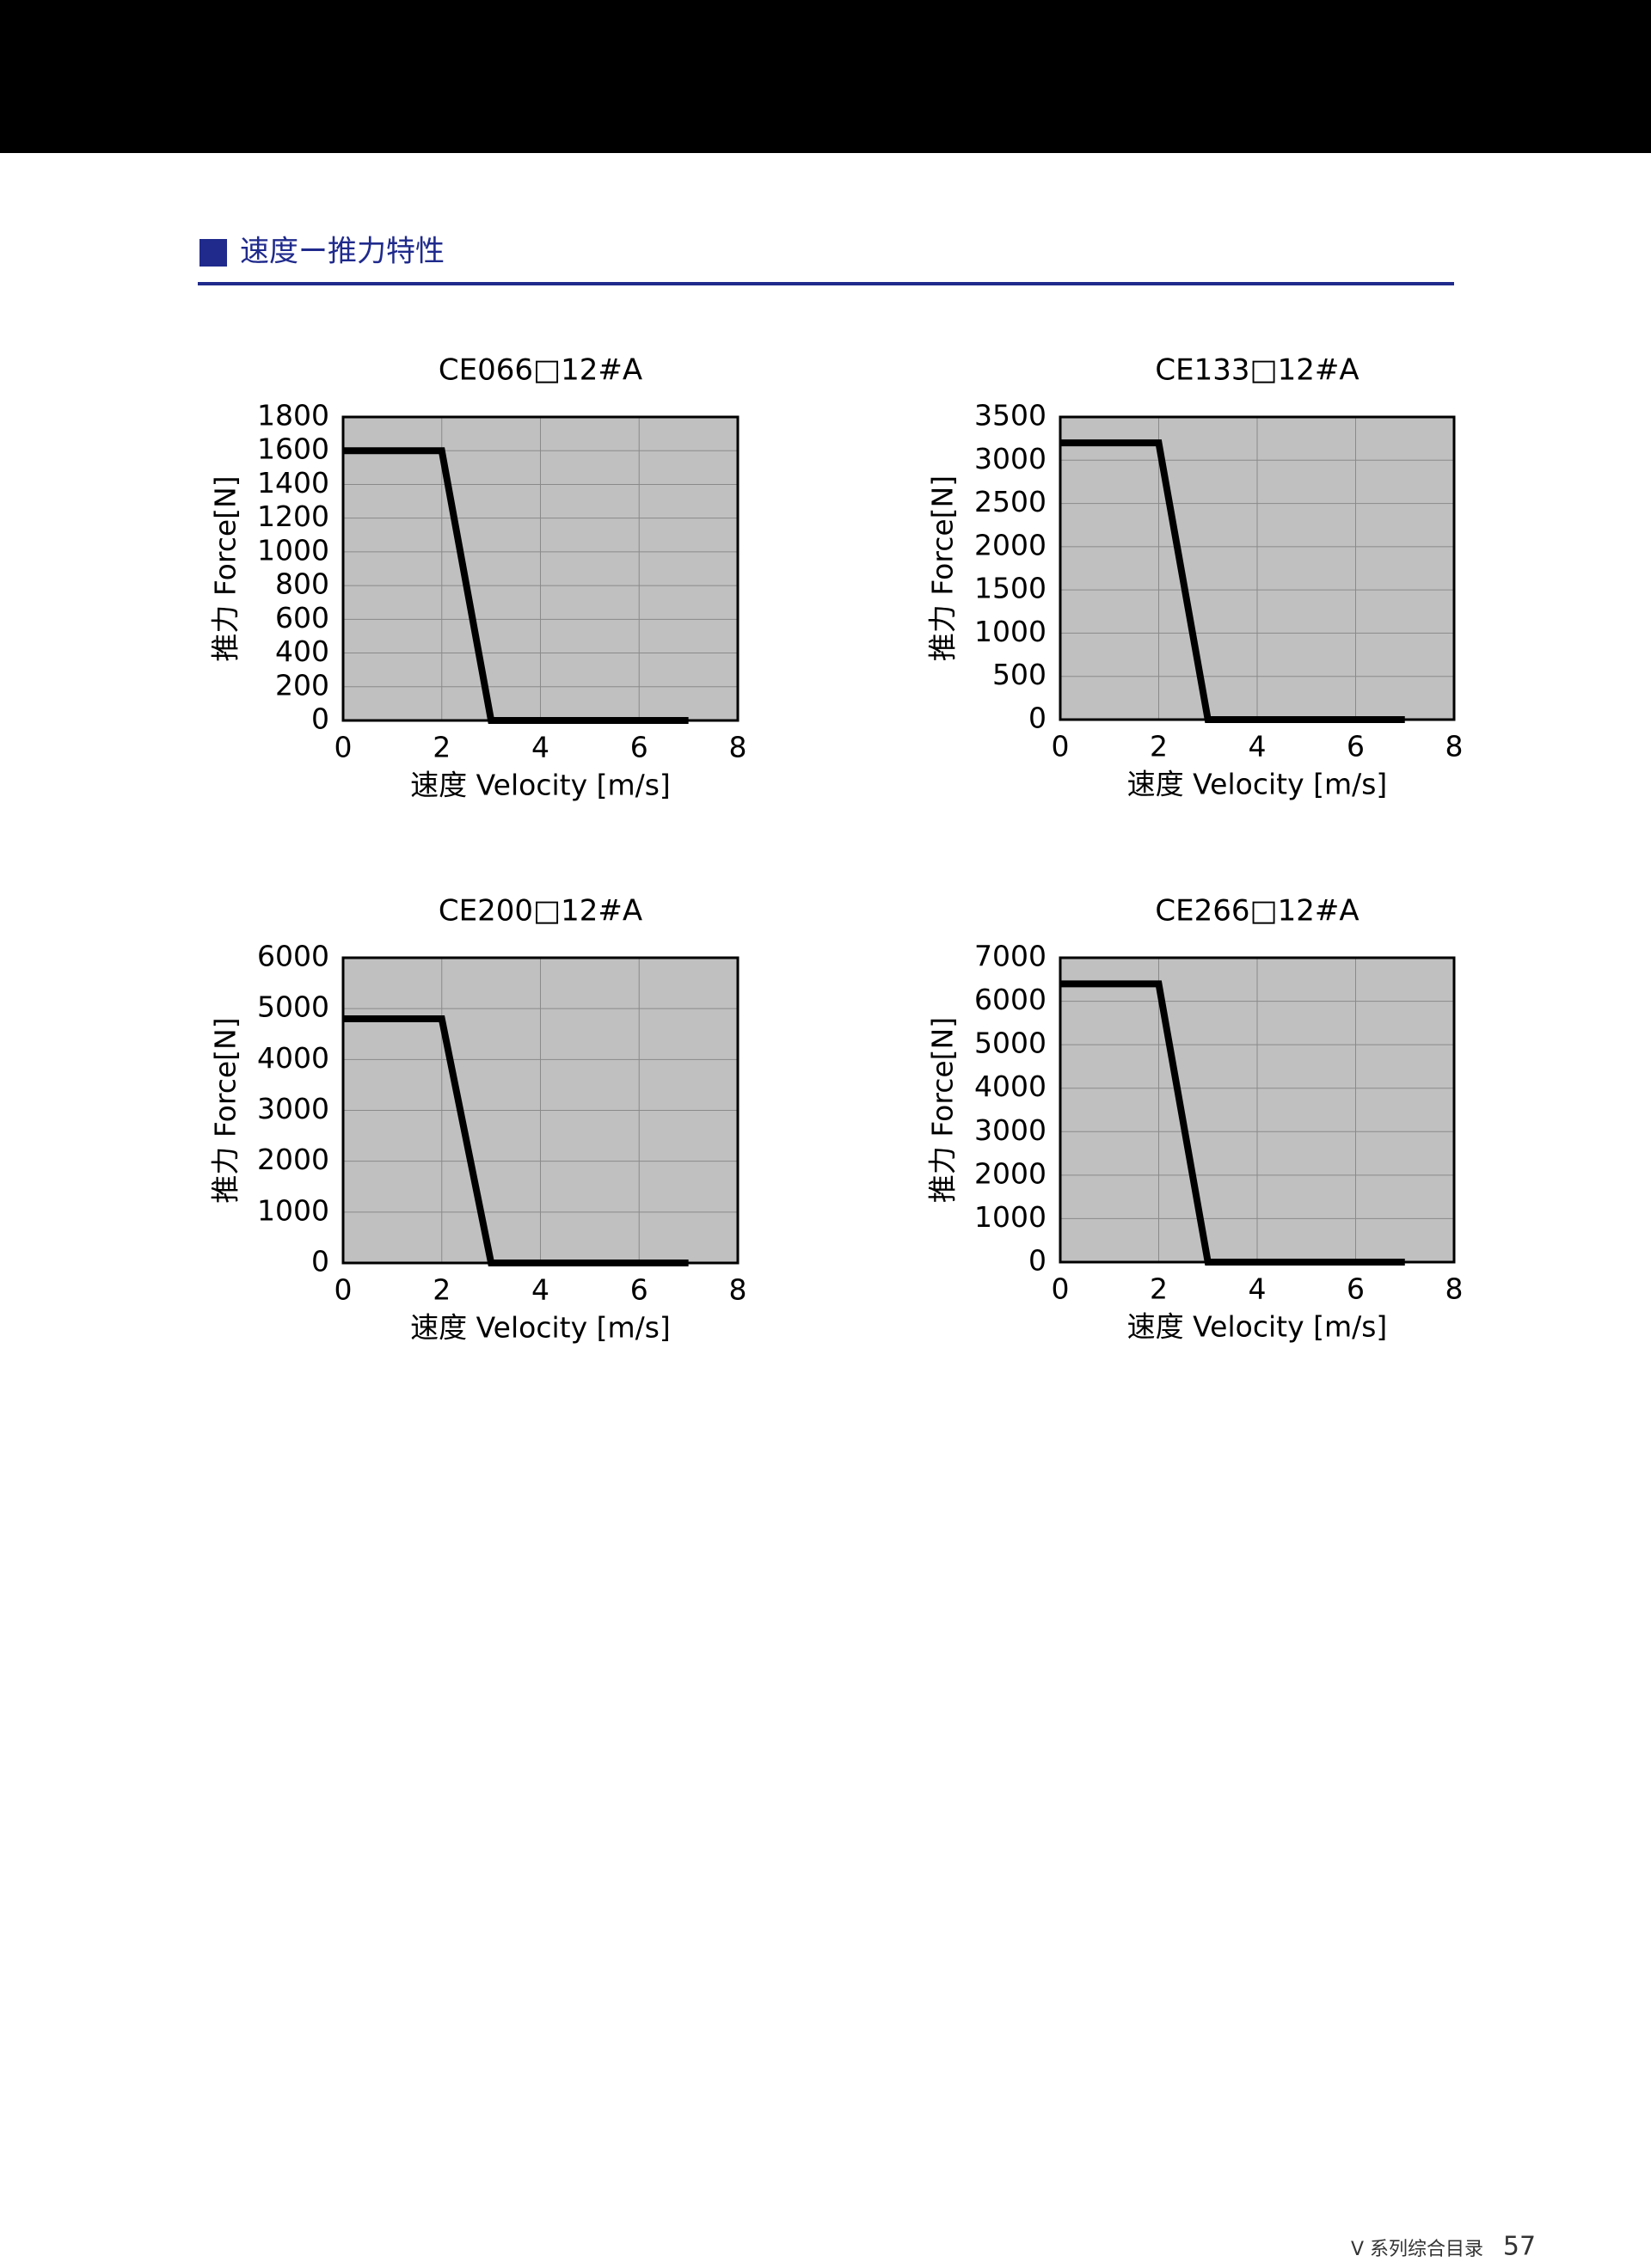 The width and height of the screenshot is (1651, 2268). Describe the element at coordinates (1019, 674) in the screenshot. I see `y-tick-label: 500` at that location.